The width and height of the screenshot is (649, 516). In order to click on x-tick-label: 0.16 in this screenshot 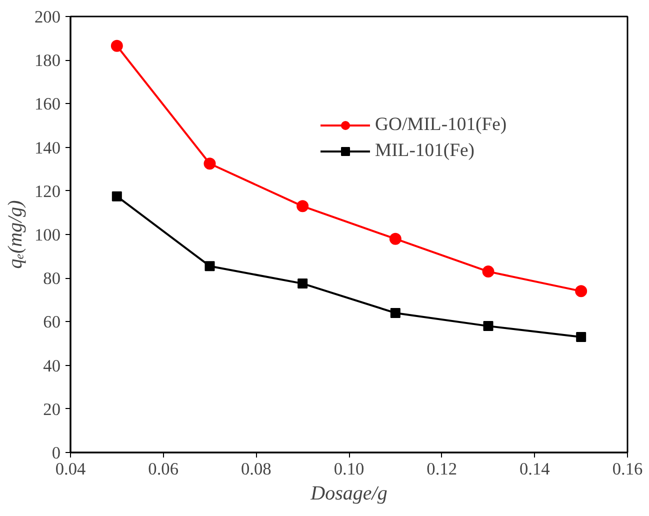, I will do `click(627, 469)`.